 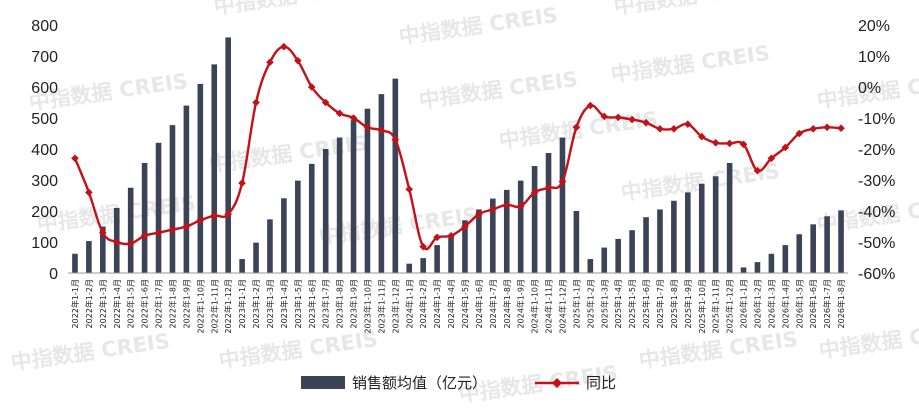 I want to click on x-tick-label: 2022年1-2月, so click(x=89, y=303).